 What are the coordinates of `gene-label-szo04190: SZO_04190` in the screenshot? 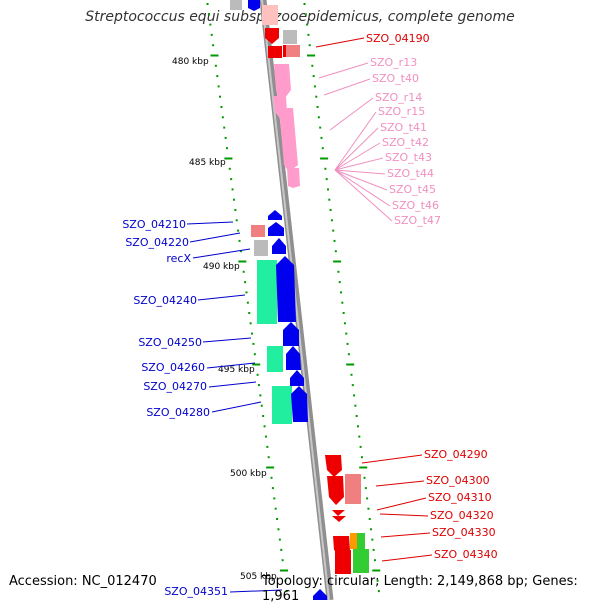 It's located at (398, 38).